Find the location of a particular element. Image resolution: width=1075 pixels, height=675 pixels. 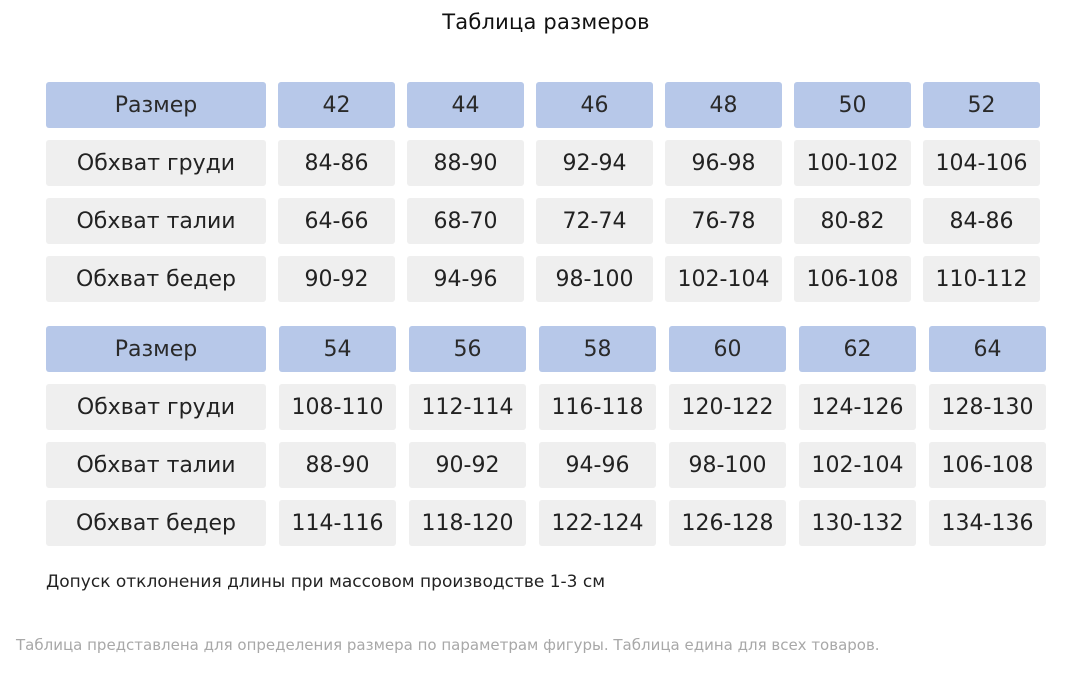

value-cell: 80-82 is located at coordinates (852, 221).